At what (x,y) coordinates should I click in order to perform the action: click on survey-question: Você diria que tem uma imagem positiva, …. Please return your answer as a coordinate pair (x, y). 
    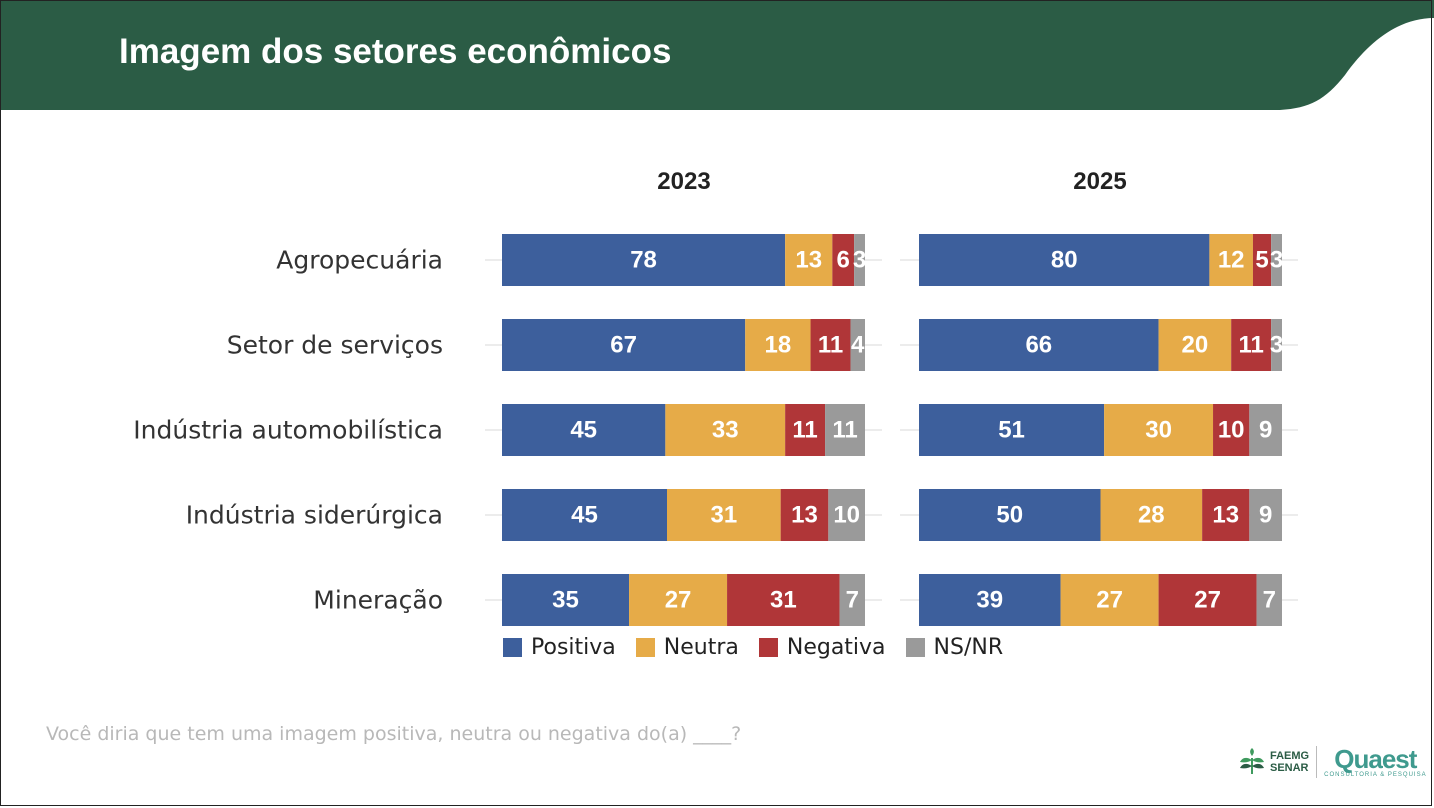
    Looking at the image, I should click on (394, 734).